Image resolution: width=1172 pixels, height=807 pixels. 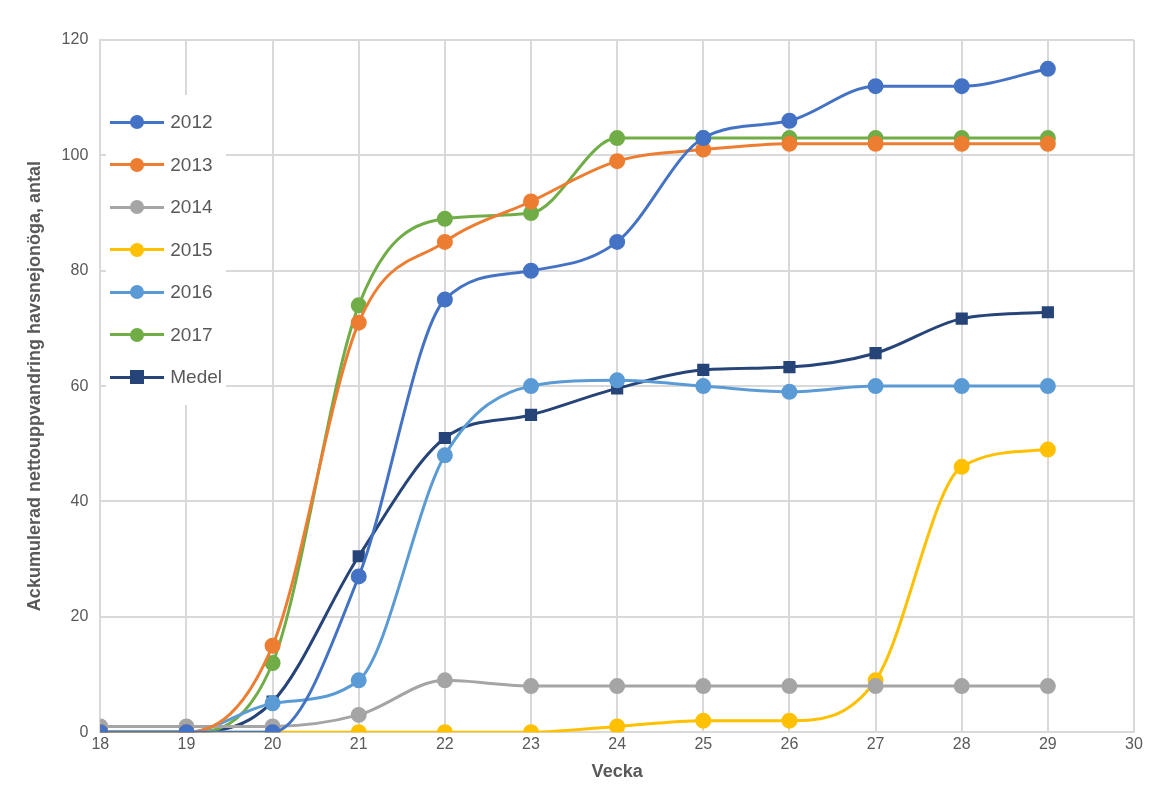 What do you see at coordinates (191, 334) in the screenshot?
I see `legend-label: 2017` at bounding box center [191, 334].